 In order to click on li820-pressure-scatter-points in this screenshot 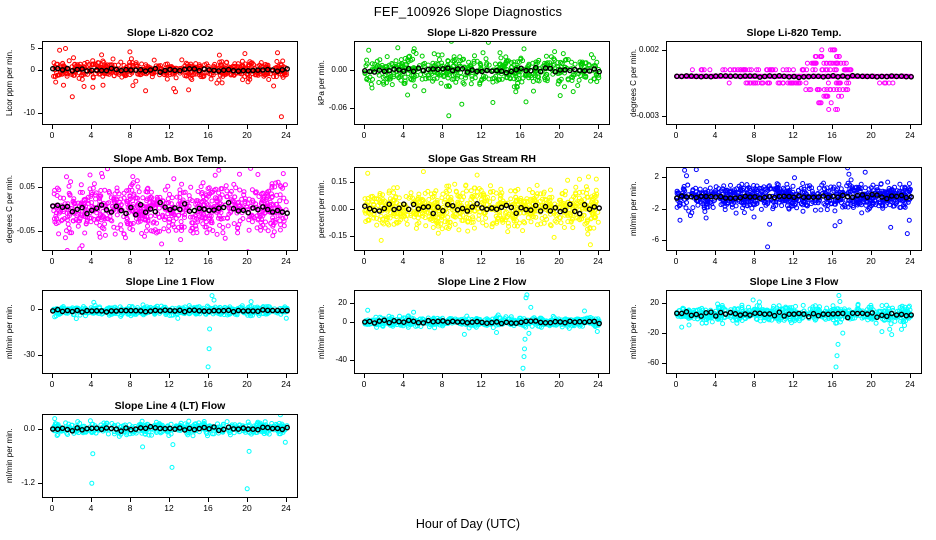, I will do `click(482, 76)`.